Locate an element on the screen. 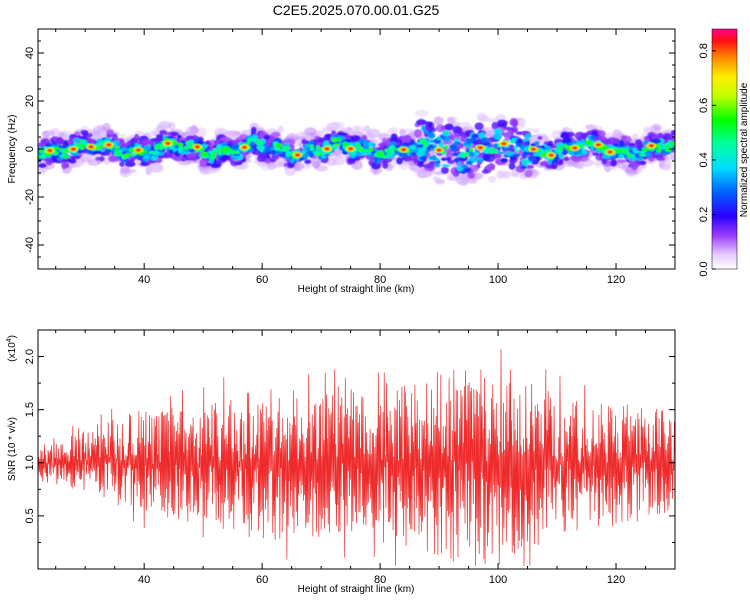 The image size is (750, 600). spectrogram-y-label: Frequency (Hz) is located at coordinates (12, 149).